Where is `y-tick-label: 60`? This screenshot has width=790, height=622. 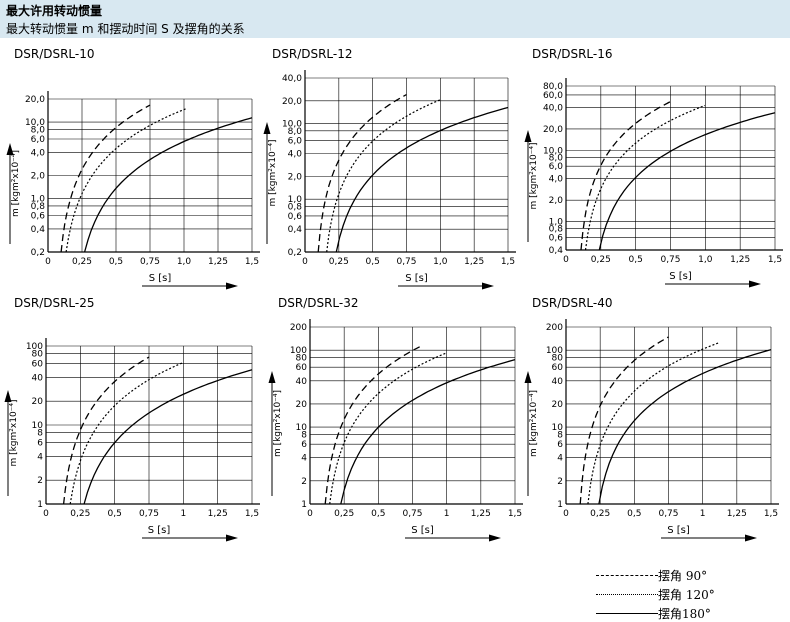
y-tick-label: 60 is located at coordinates (302, 368).